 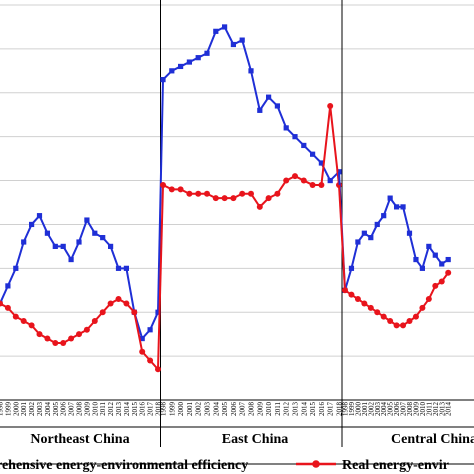 I want to click on region-labels: Northeast China East China Central China, so click(x=252, y=439).